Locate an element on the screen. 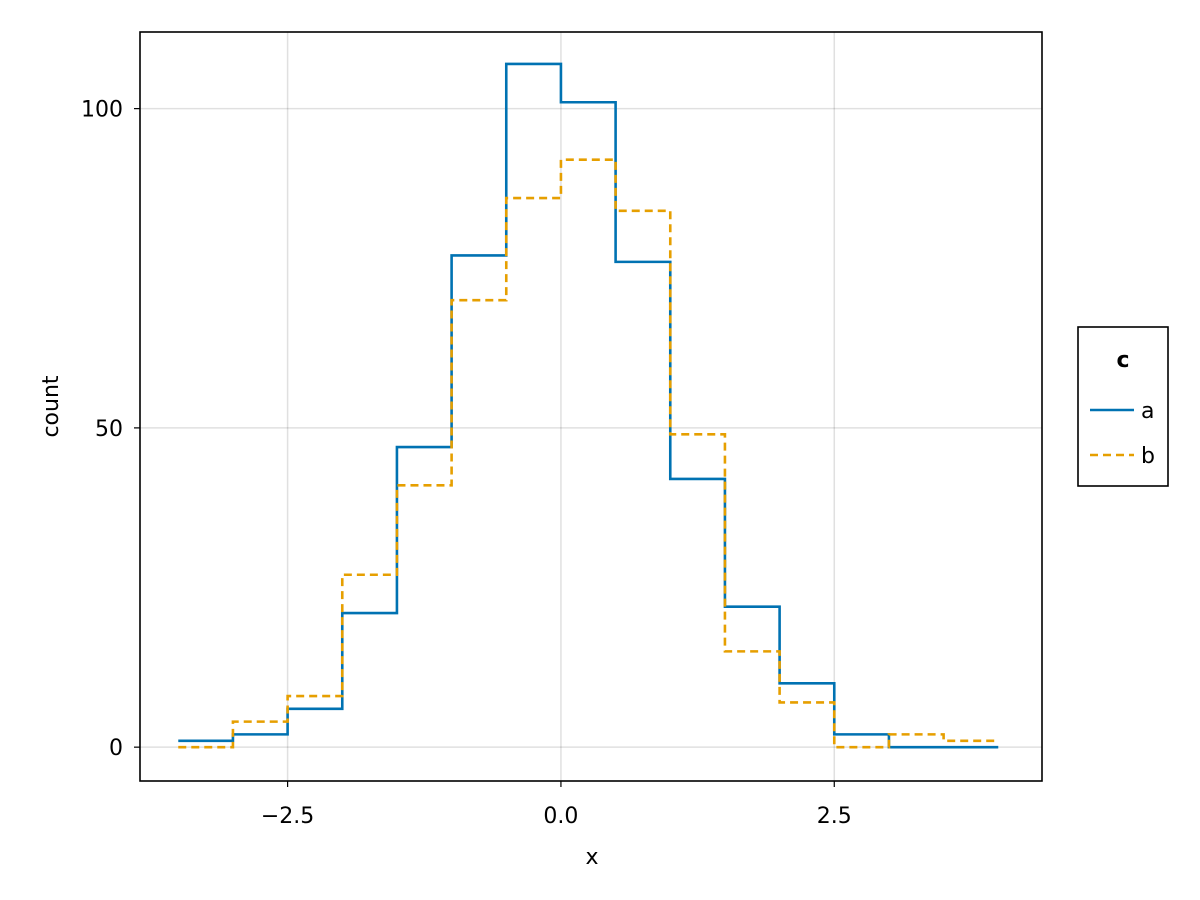 The image size is (1200, 900). legend: c ab is located at coordinates (1123, 406).